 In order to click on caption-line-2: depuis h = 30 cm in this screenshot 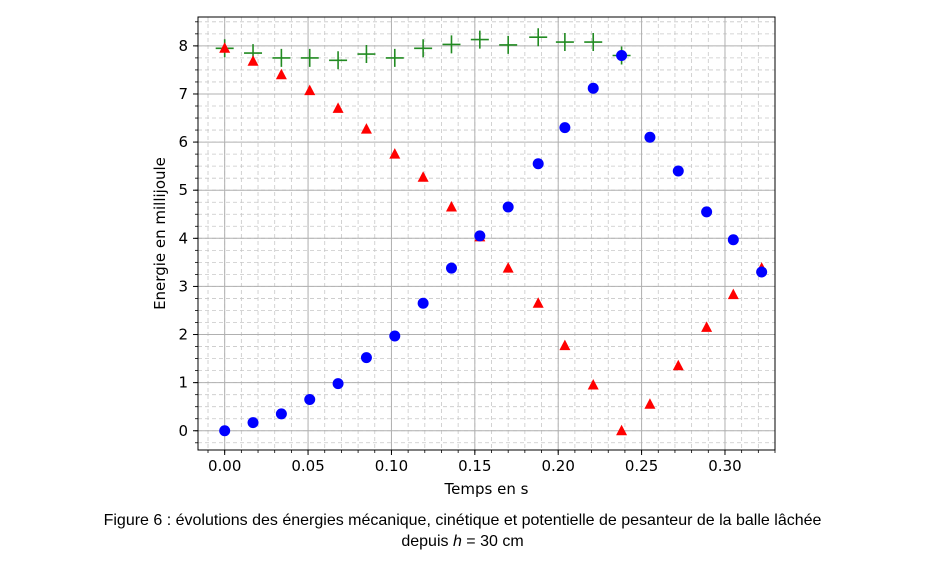, I will do `click(462, 541)`.